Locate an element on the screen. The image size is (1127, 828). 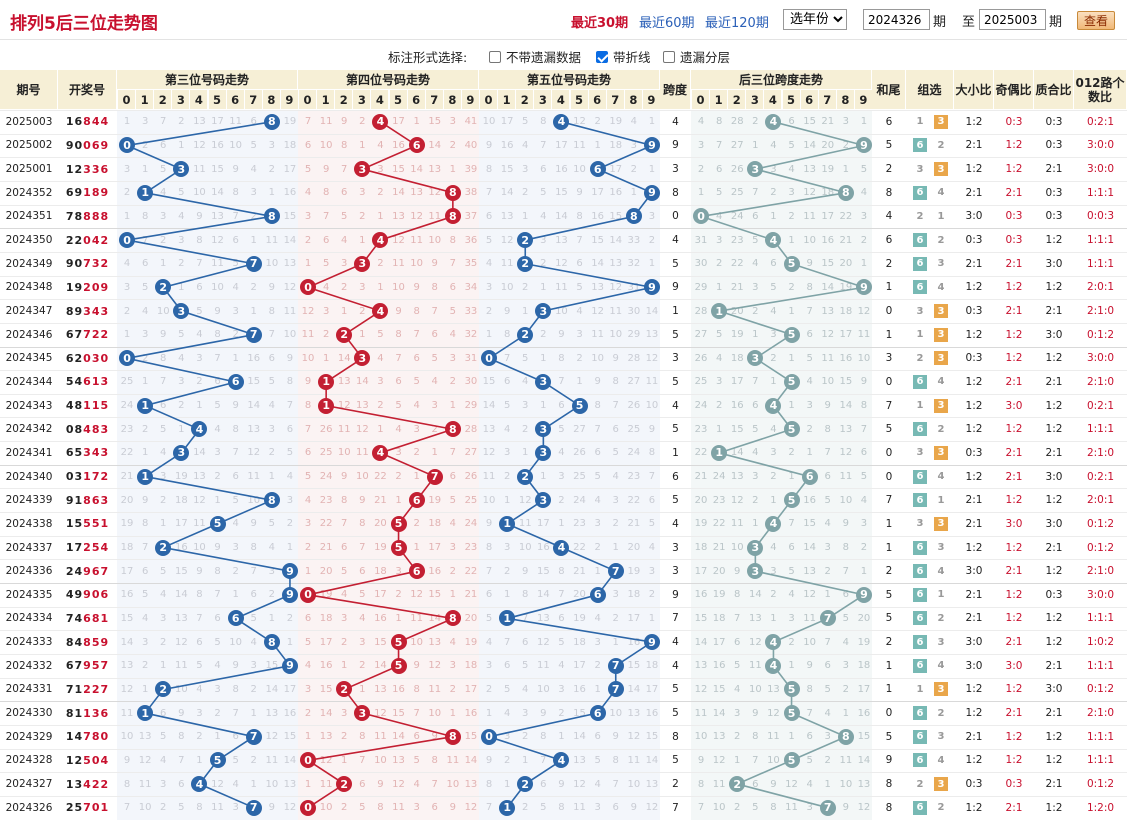
pos5-miss-count: 24 is located at coordinates (634, 453).